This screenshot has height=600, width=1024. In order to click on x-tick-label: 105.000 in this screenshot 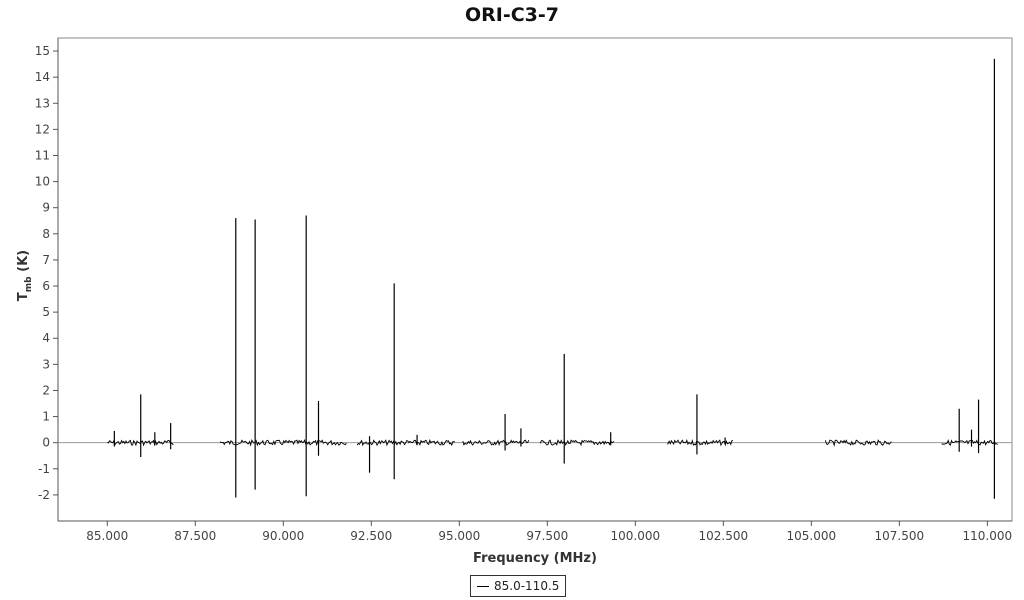, I will do `click(812, 536)`.